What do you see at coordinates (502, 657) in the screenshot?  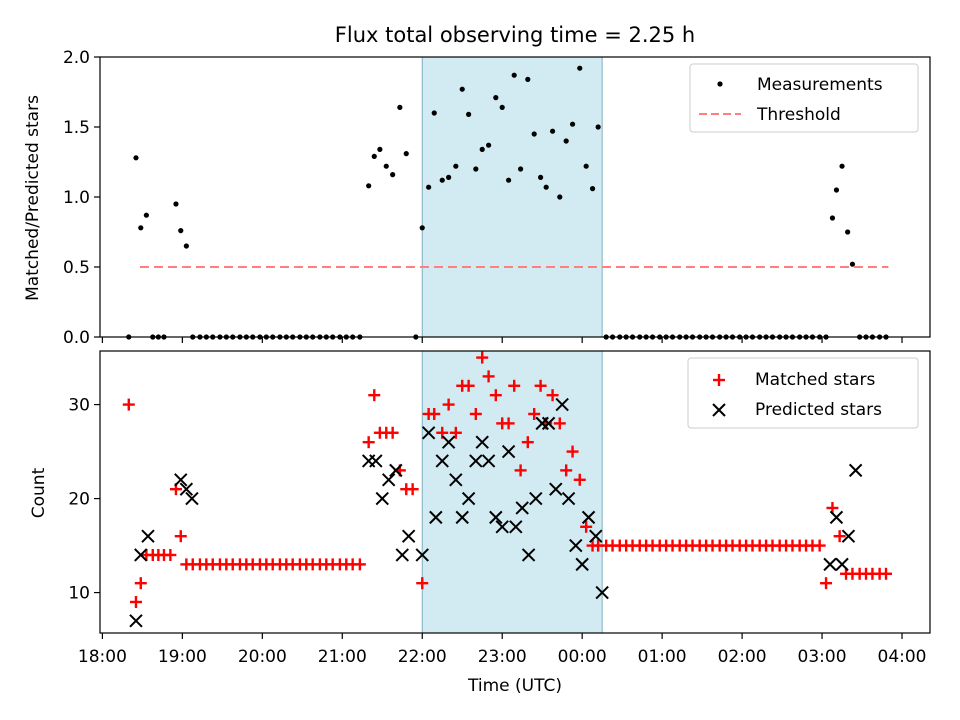 I see `x-tick-label: 23:00` at bounding box center [502, 657].